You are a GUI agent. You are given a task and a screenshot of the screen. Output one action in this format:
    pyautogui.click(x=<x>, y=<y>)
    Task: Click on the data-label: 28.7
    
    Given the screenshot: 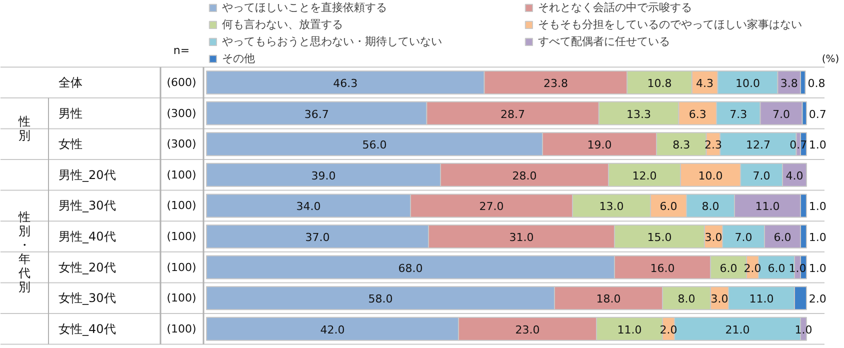 What is the action you would take?
    pyautogui.click(x=513, y=114)
    